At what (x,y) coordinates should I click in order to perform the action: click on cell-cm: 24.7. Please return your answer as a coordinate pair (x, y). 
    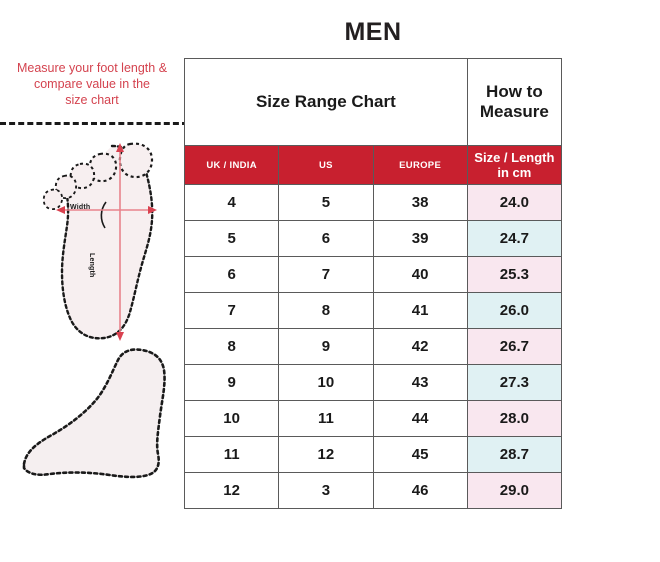
    Looking at the image, I should click on (514, 238).